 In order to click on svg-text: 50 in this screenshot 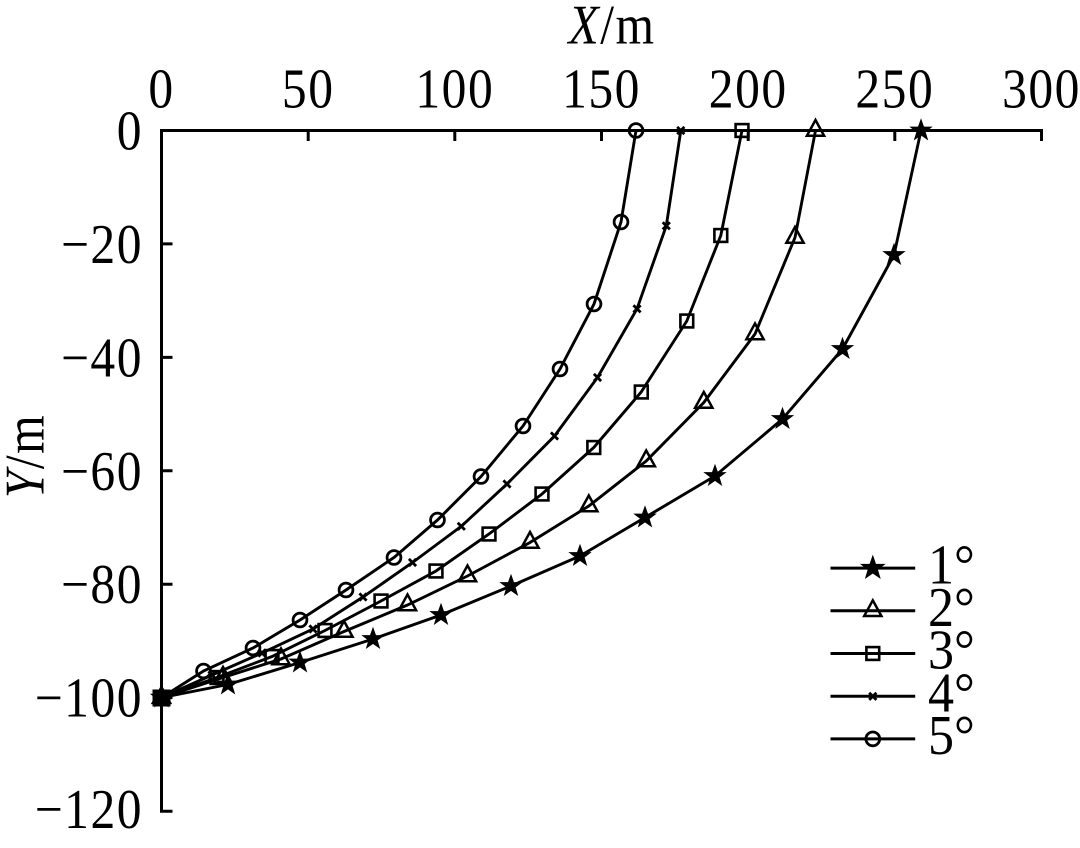, I will do `click(308, 89)`.